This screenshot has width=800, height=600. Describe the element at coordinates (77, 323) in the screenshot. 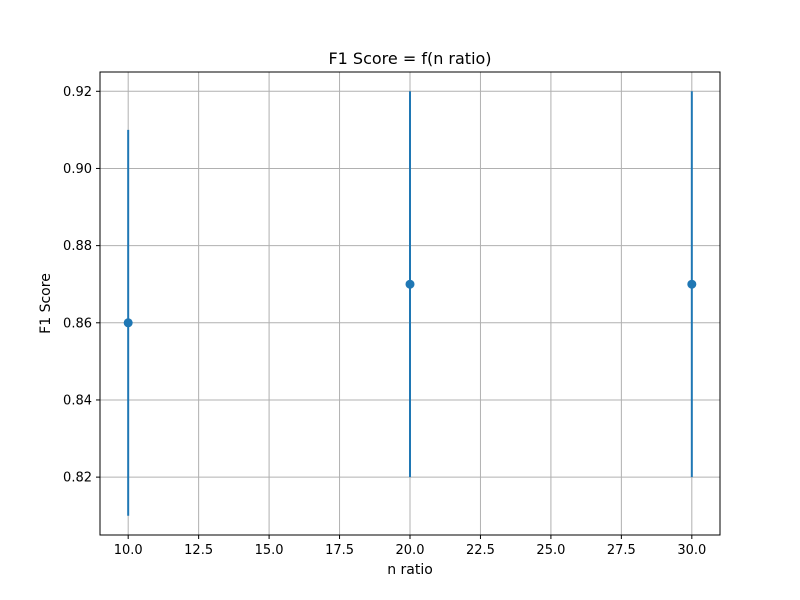

I see `y-tick-label: 0.86` at that location.